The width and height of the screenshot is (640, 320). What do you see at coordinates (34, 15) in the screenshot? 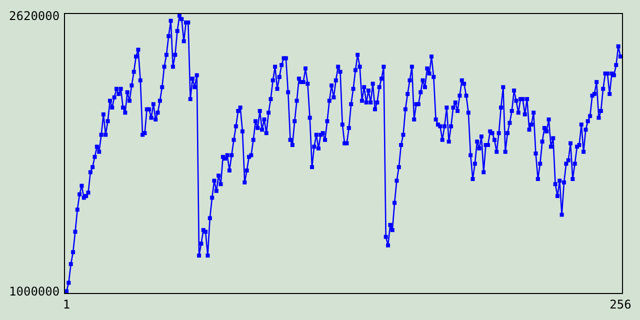
I see `y-tick-label: 2620000` at bounding box center [34, 15].